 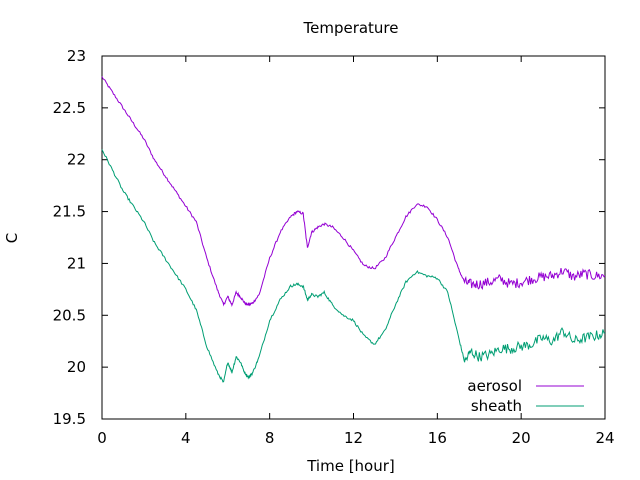 I want to click on y-tick-label: 22, so click(x=76, y=160).